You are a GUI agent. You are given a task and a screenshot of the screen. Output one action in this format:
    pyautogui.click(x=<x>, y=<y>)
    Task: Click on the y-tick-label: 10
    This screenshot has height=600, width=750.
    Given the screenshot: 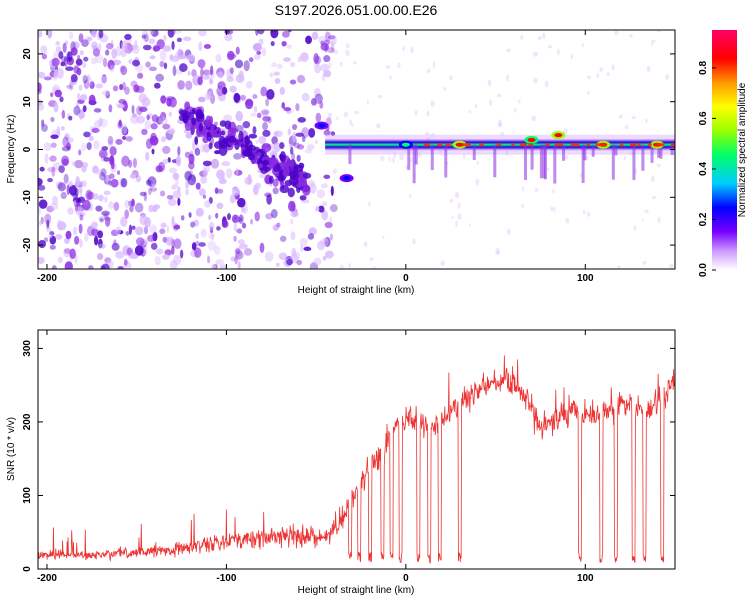 What is the action you would take?
    pyautogui.click(x=27, y=102)
    